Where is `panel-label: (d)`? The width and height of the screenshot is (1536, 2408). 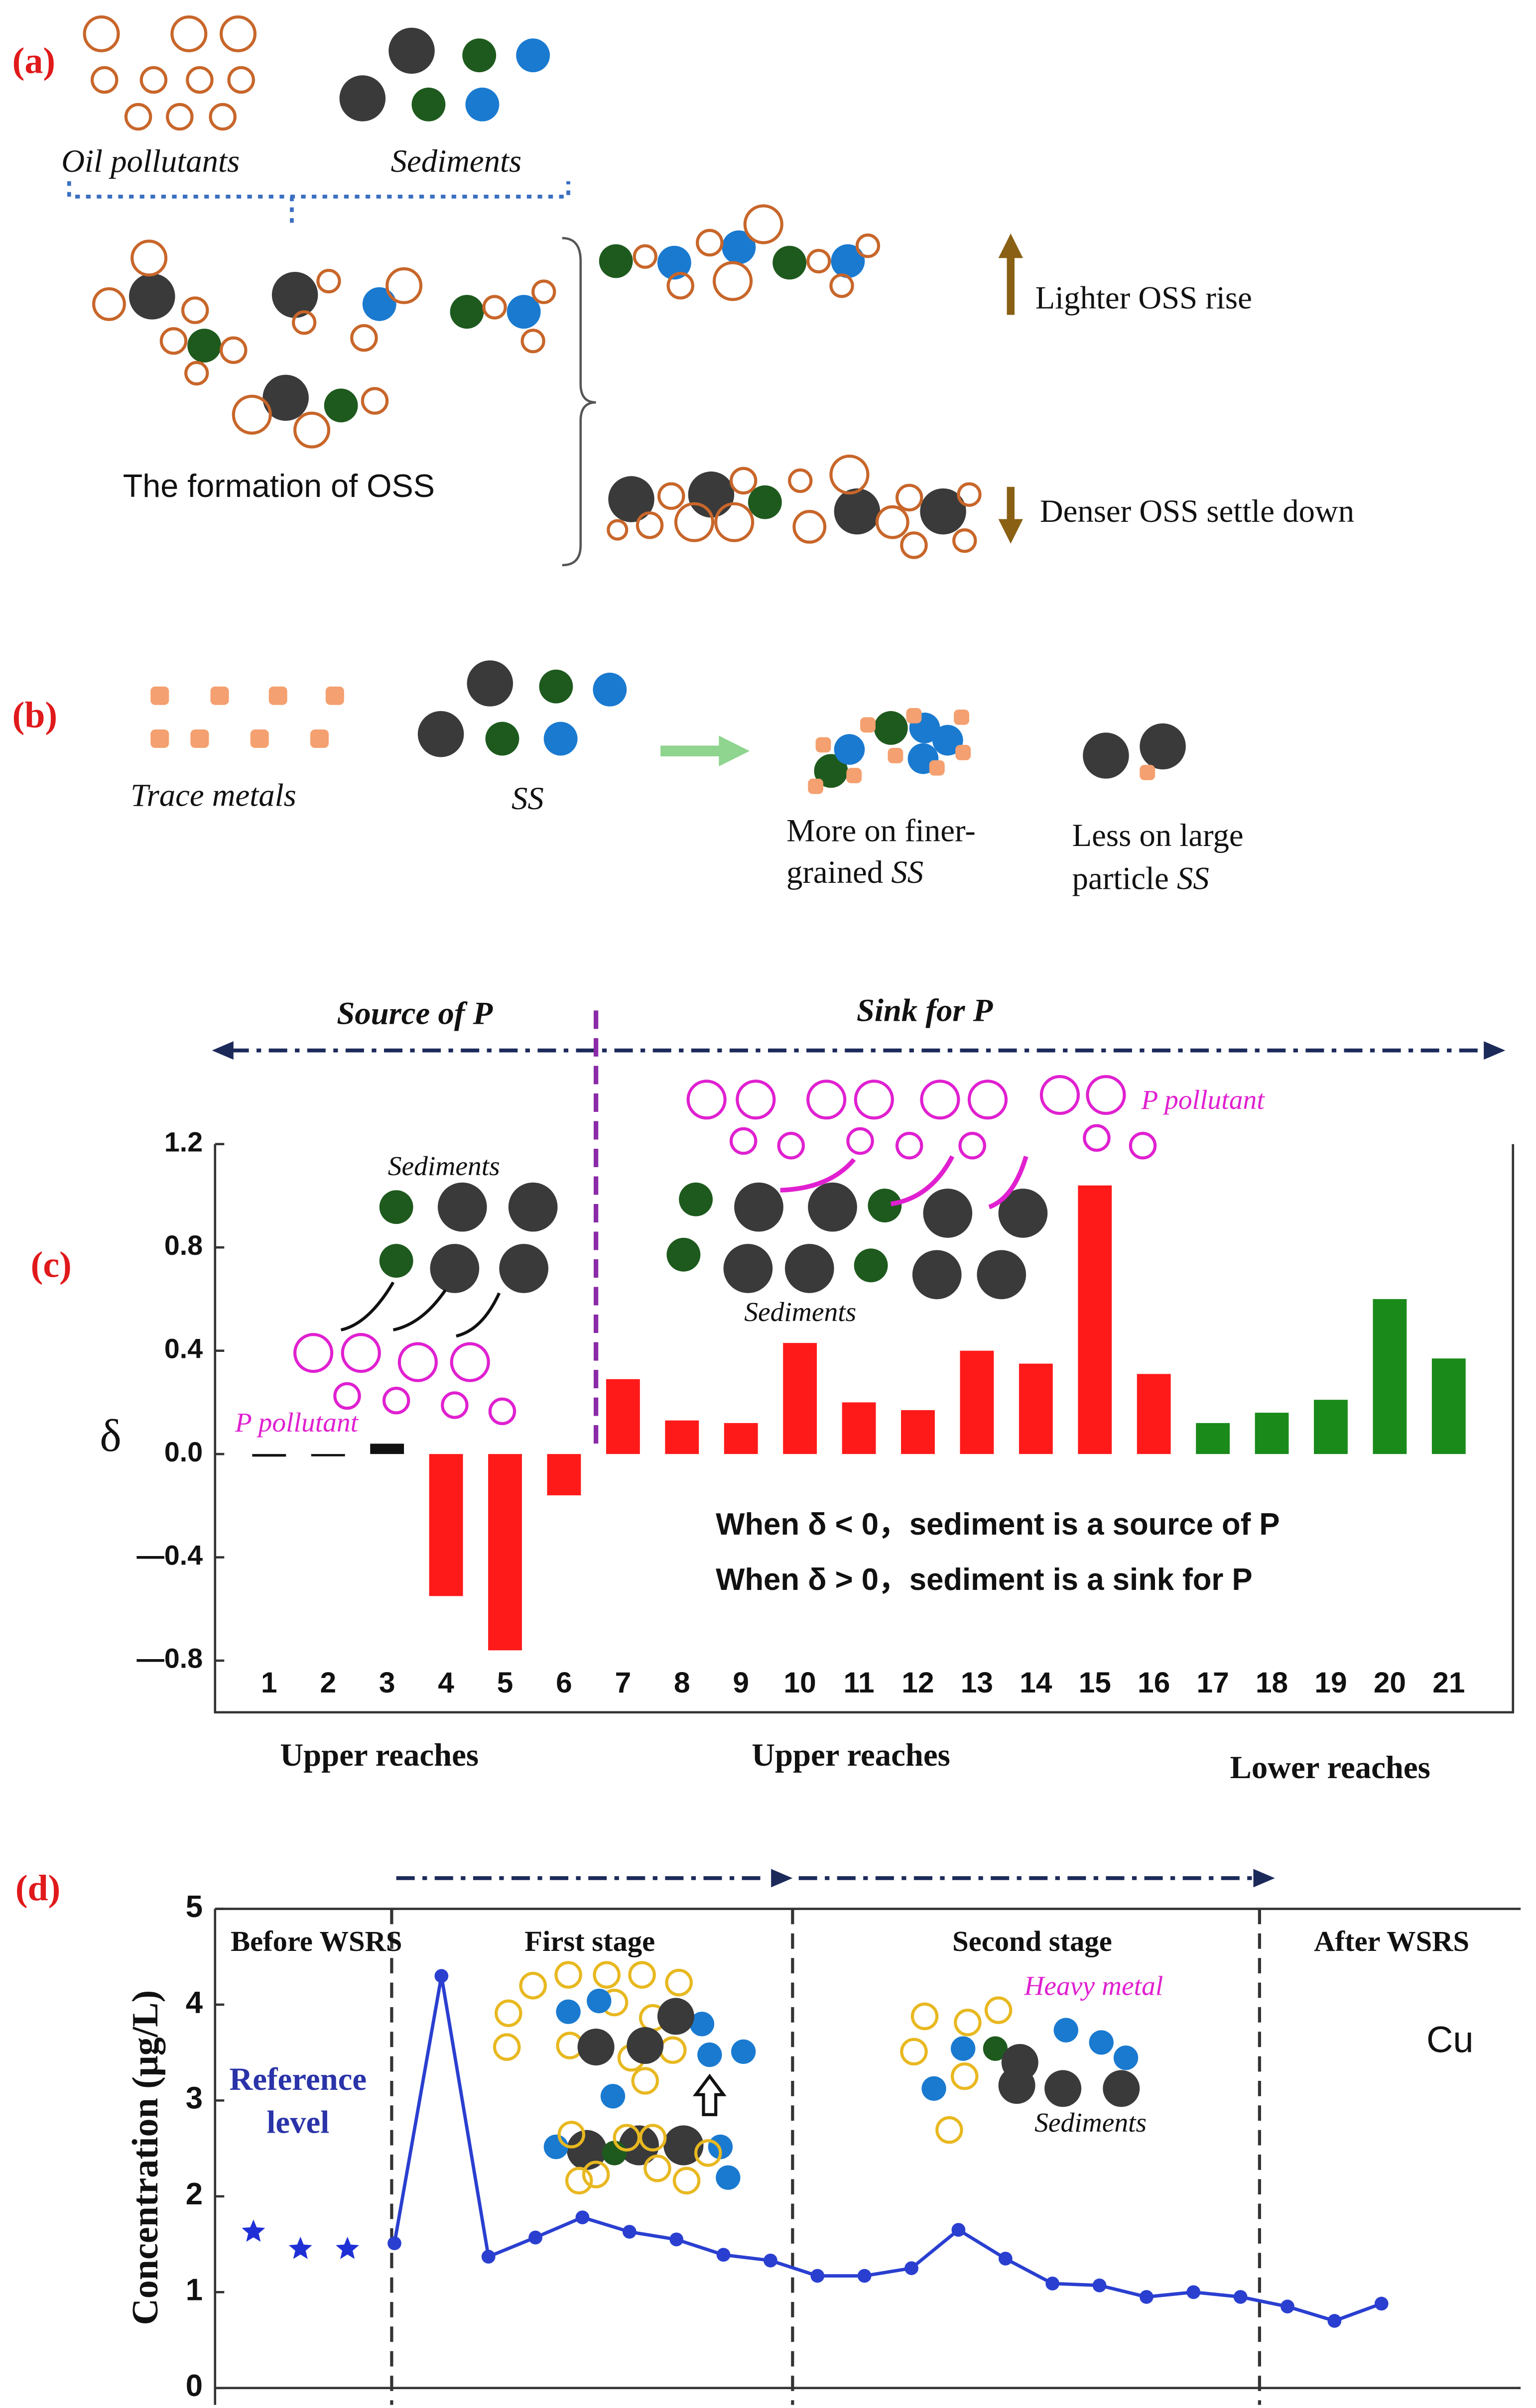
panel-label: (d) is located at coordinates (37, 1888).